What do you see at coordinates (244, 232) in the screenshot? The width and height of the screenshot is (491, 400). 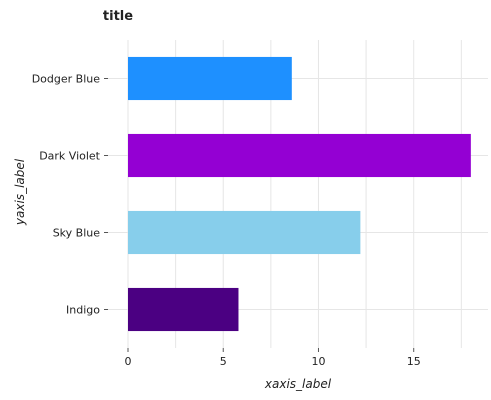 I see `bar-sky-blue` at bounding box center [244, 232].